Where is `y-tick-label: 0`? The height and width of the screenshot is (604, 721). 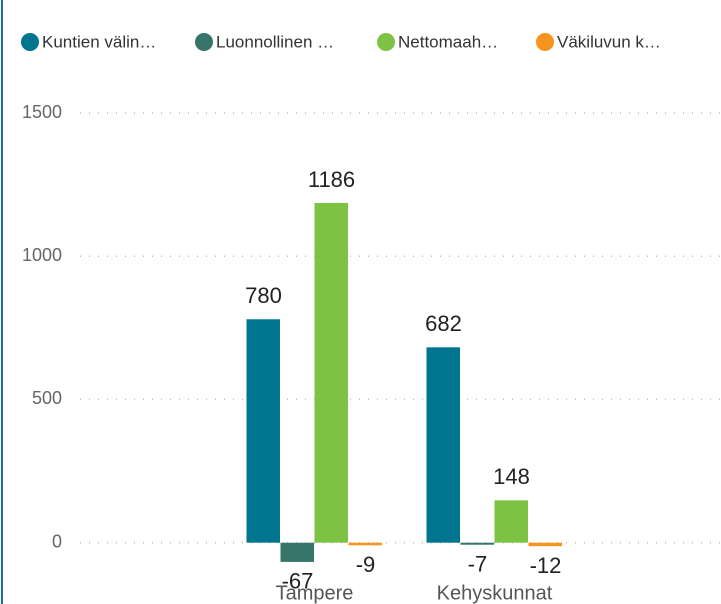
y-tick-label: 0 is located at coordinates (57, 541).